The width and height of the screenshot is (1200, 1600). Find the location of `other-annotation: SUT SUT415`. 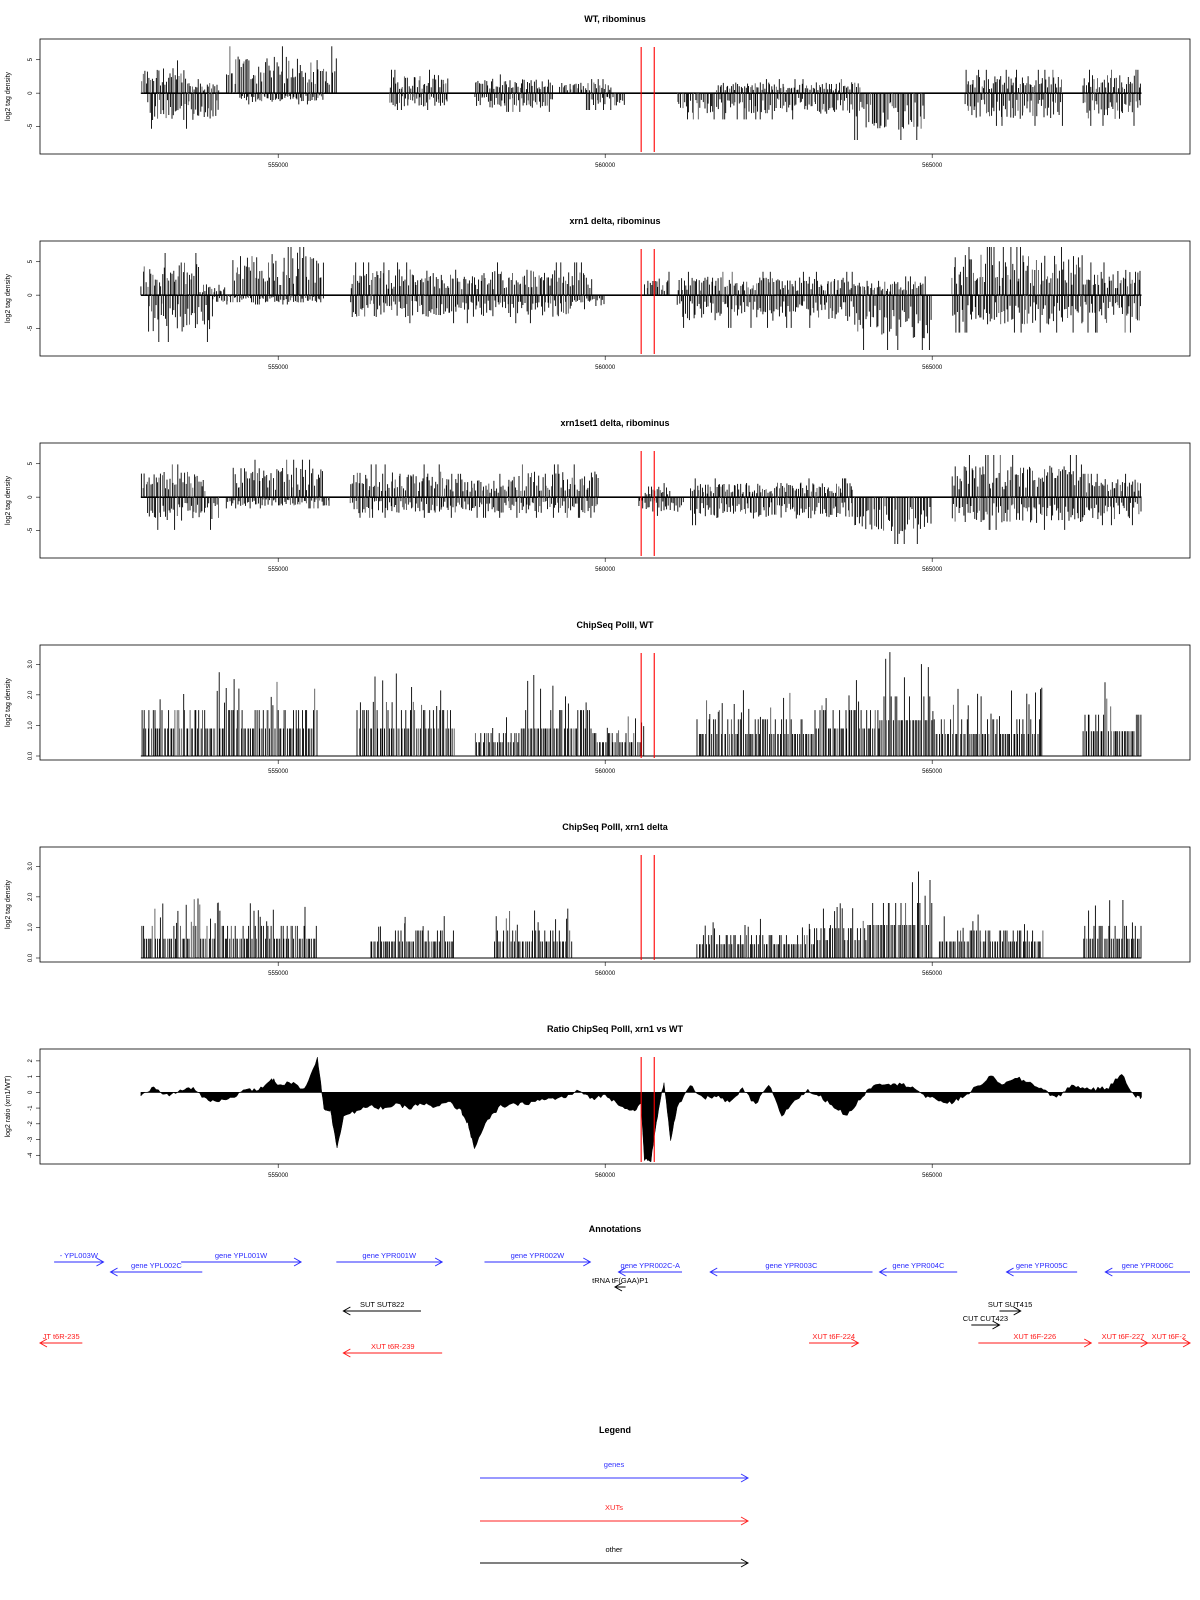

other-annotation: SUT SUT415 is located at coordinates (1010, 1308).